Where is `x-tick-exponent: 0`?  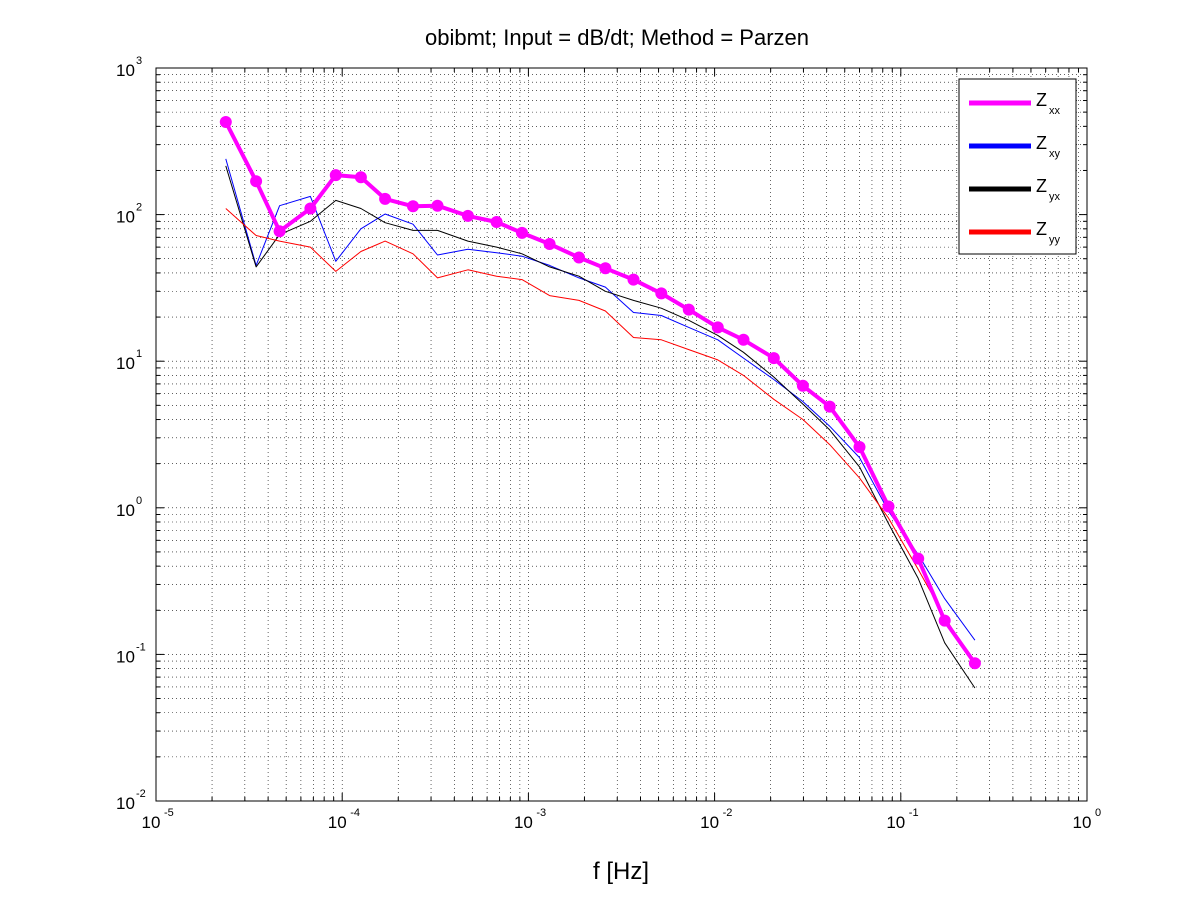 x-tick-exponent: 0 is located at coordinates (1098, 813).